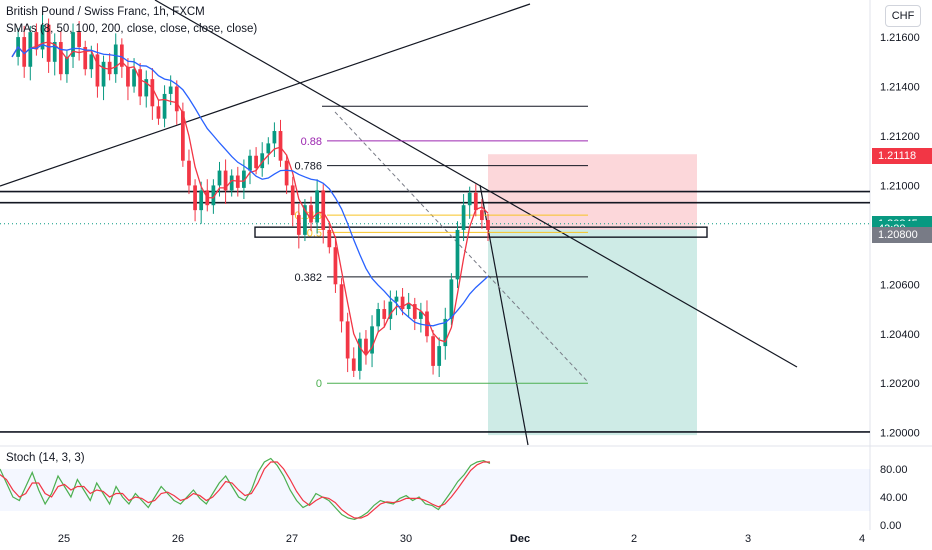 Image resolution: width=932 pixels, height=550 pixels. What do you see at coordinates (64, 539) in the screenshot?
I see `x-tick-label: 25` at bounding box center [64, 539].